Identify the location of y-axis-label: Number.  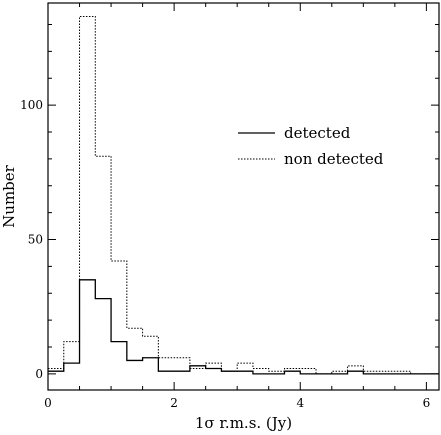
(9, 195).